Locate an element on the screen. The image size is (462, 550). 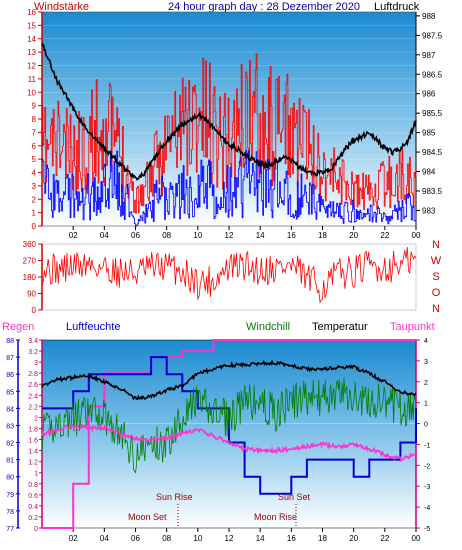
windchill-series is located at coordinates (229, 425).